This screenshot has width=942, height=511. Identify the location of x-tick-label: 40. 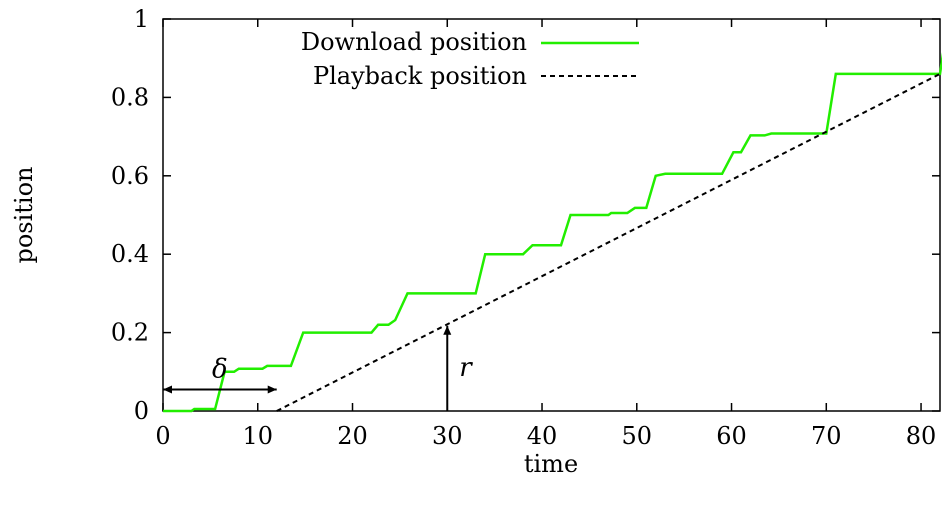
(542, 436).